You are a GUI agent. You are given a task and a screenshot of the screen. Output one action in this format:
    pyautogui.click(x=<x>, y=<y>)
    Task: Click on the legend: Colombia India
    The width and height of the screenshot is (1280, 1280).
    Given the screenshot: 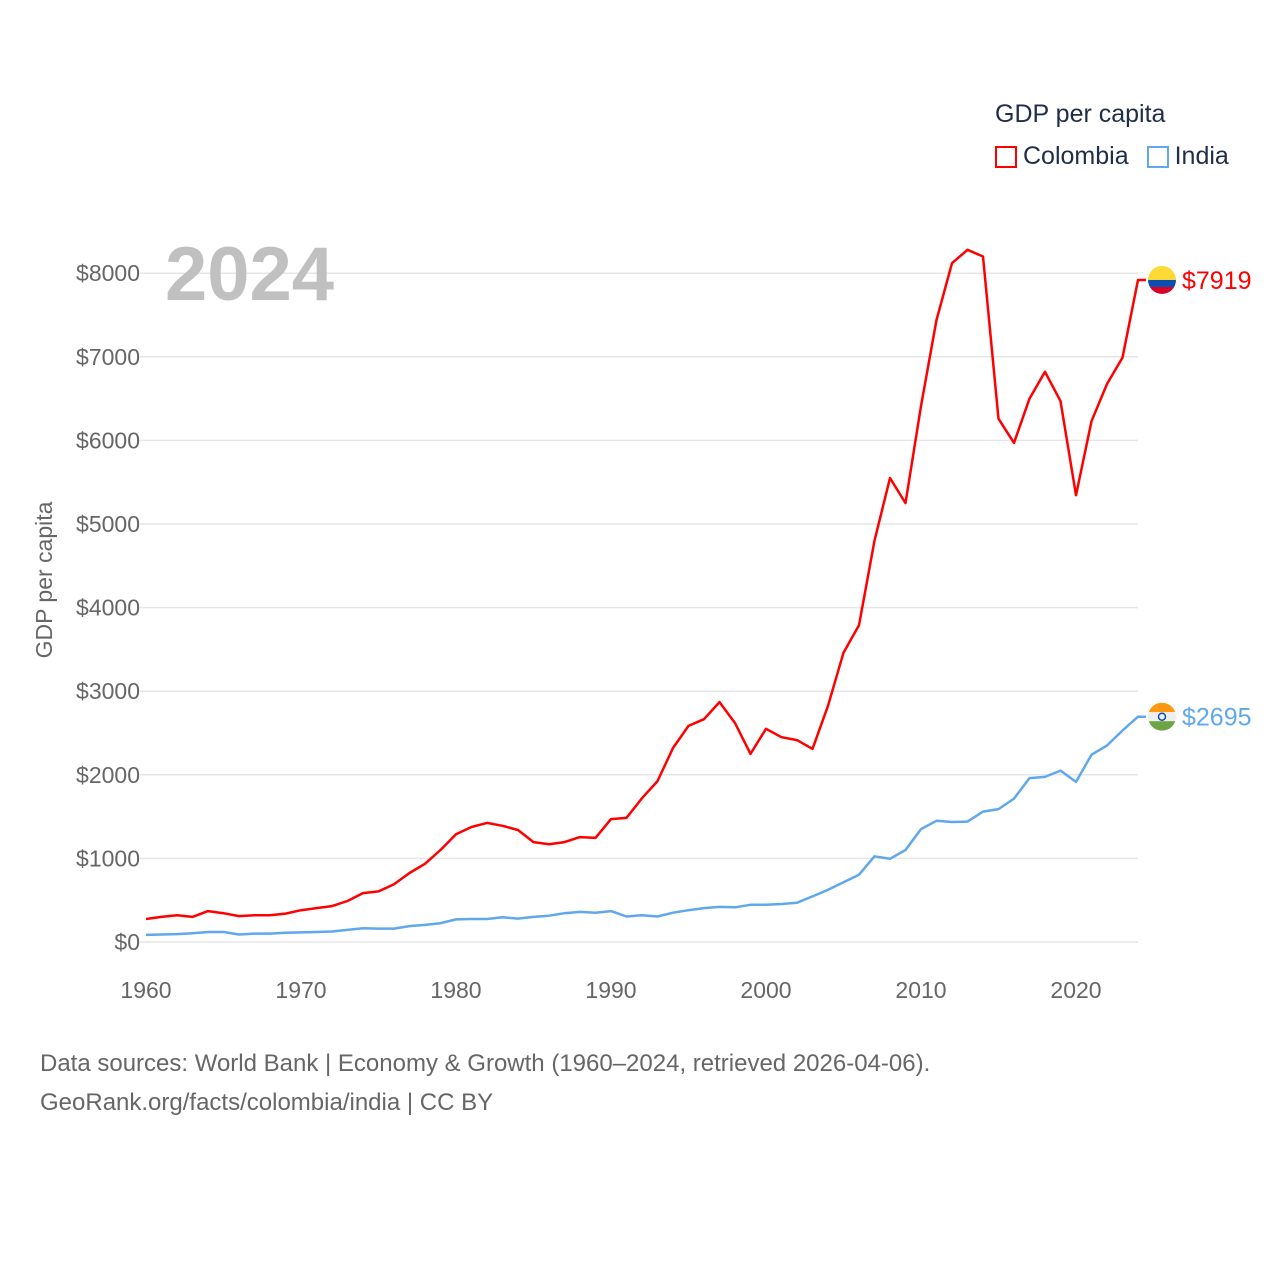 What is the action you would take?
    pyautogui.click(x=1112, y=156)
    